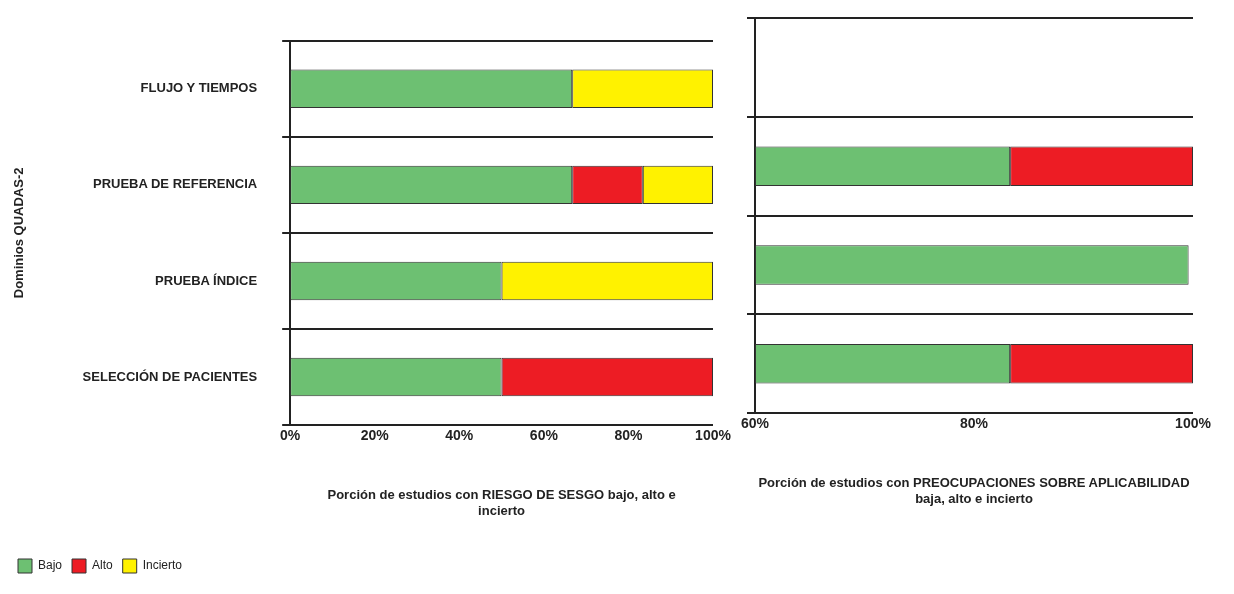 The width and height of the screenshot is (1234, 594). What do you see at coordinates (170, 376) in the screenshot?
I see `y-tick-label: SELECCIÓN DE PACIENTES` at bounding box center [170, 376].